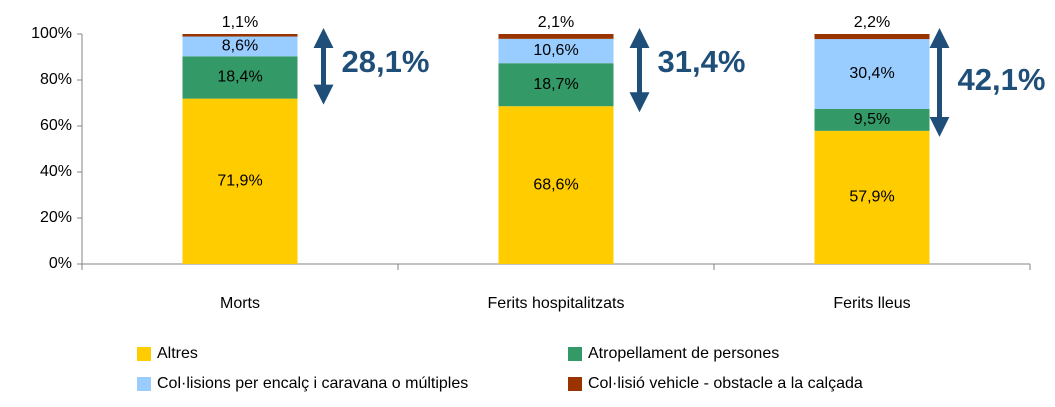 The height and width of the screenshot is (407, 1055). What do you see at coordinates (60, 263) in the screenshot?
I see `y-tick-label: 0%` at bounding box center [60, 263].